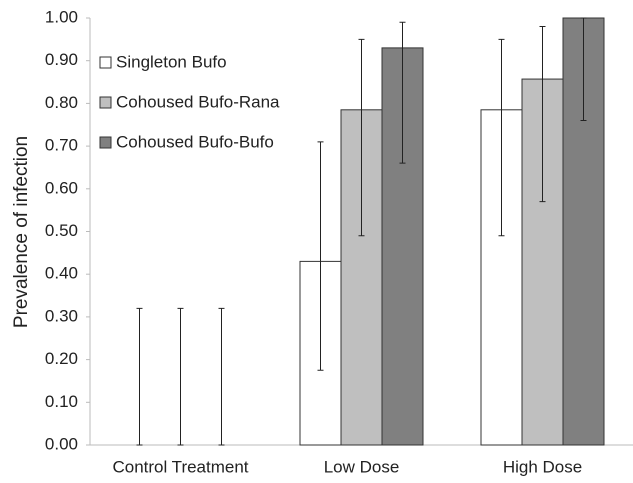  What do you see at coordinates (61, 358) in the screenshot?
I see `y-tick-label: 0.20` at bounding box center [61, 358].